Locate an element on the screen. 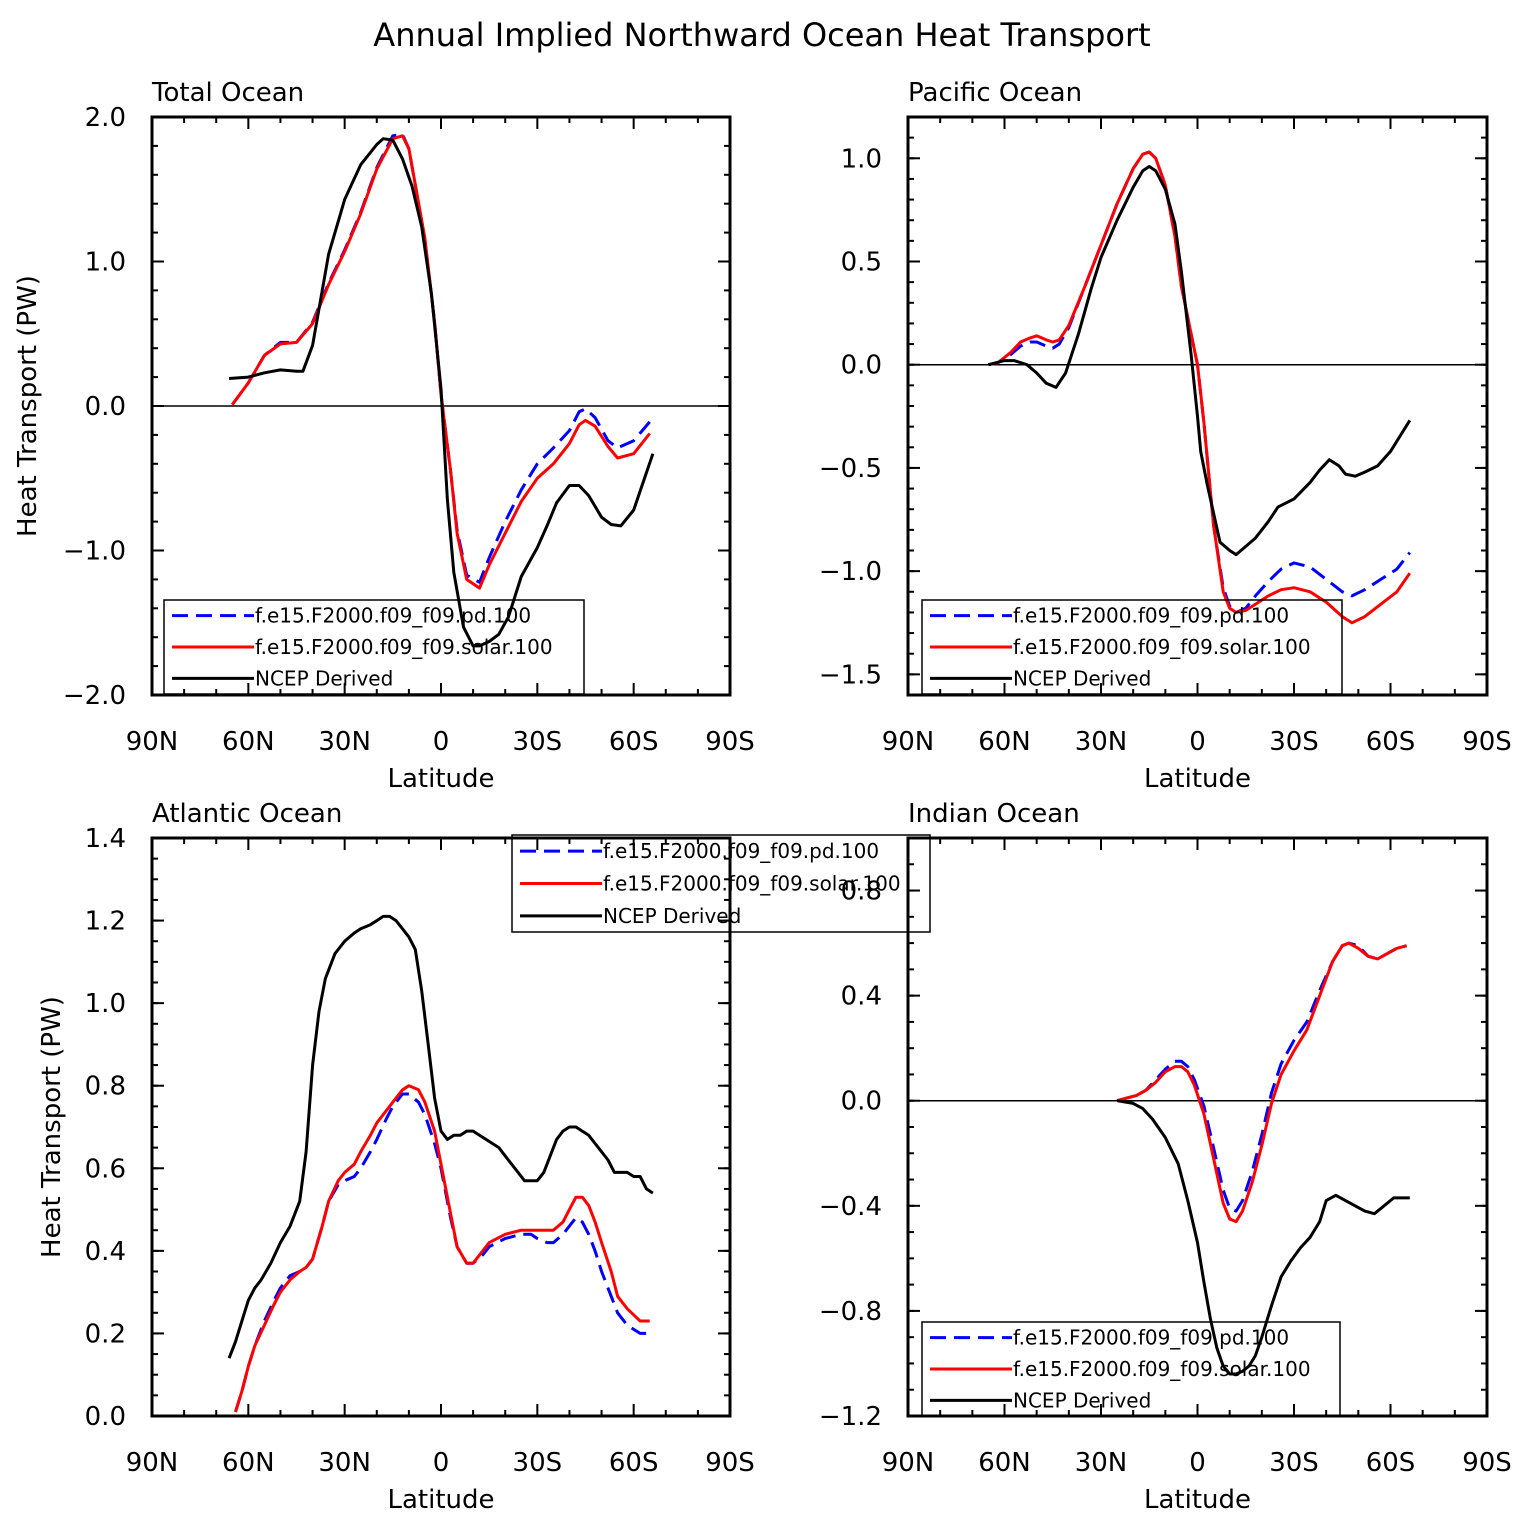 This screenshot has width=1524, height=1527. y-tick-label: 0.6 is located at coordinates (105, 1169).